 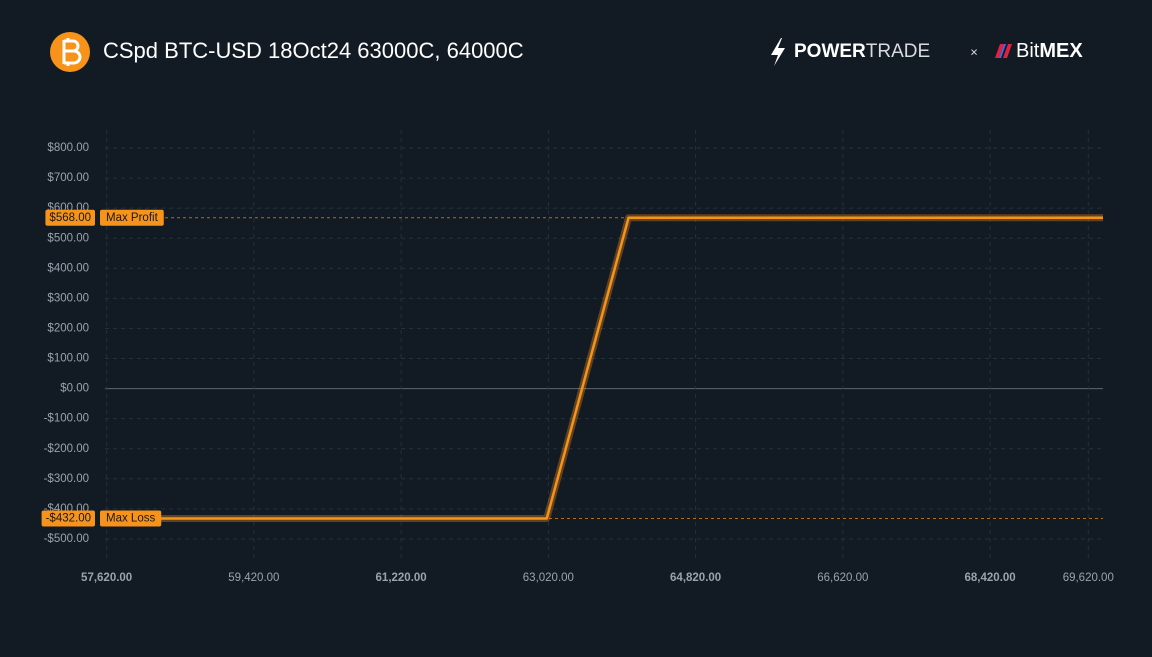 I want to click on brand-logo: POWERTRADE, so click(x=862, y=51).